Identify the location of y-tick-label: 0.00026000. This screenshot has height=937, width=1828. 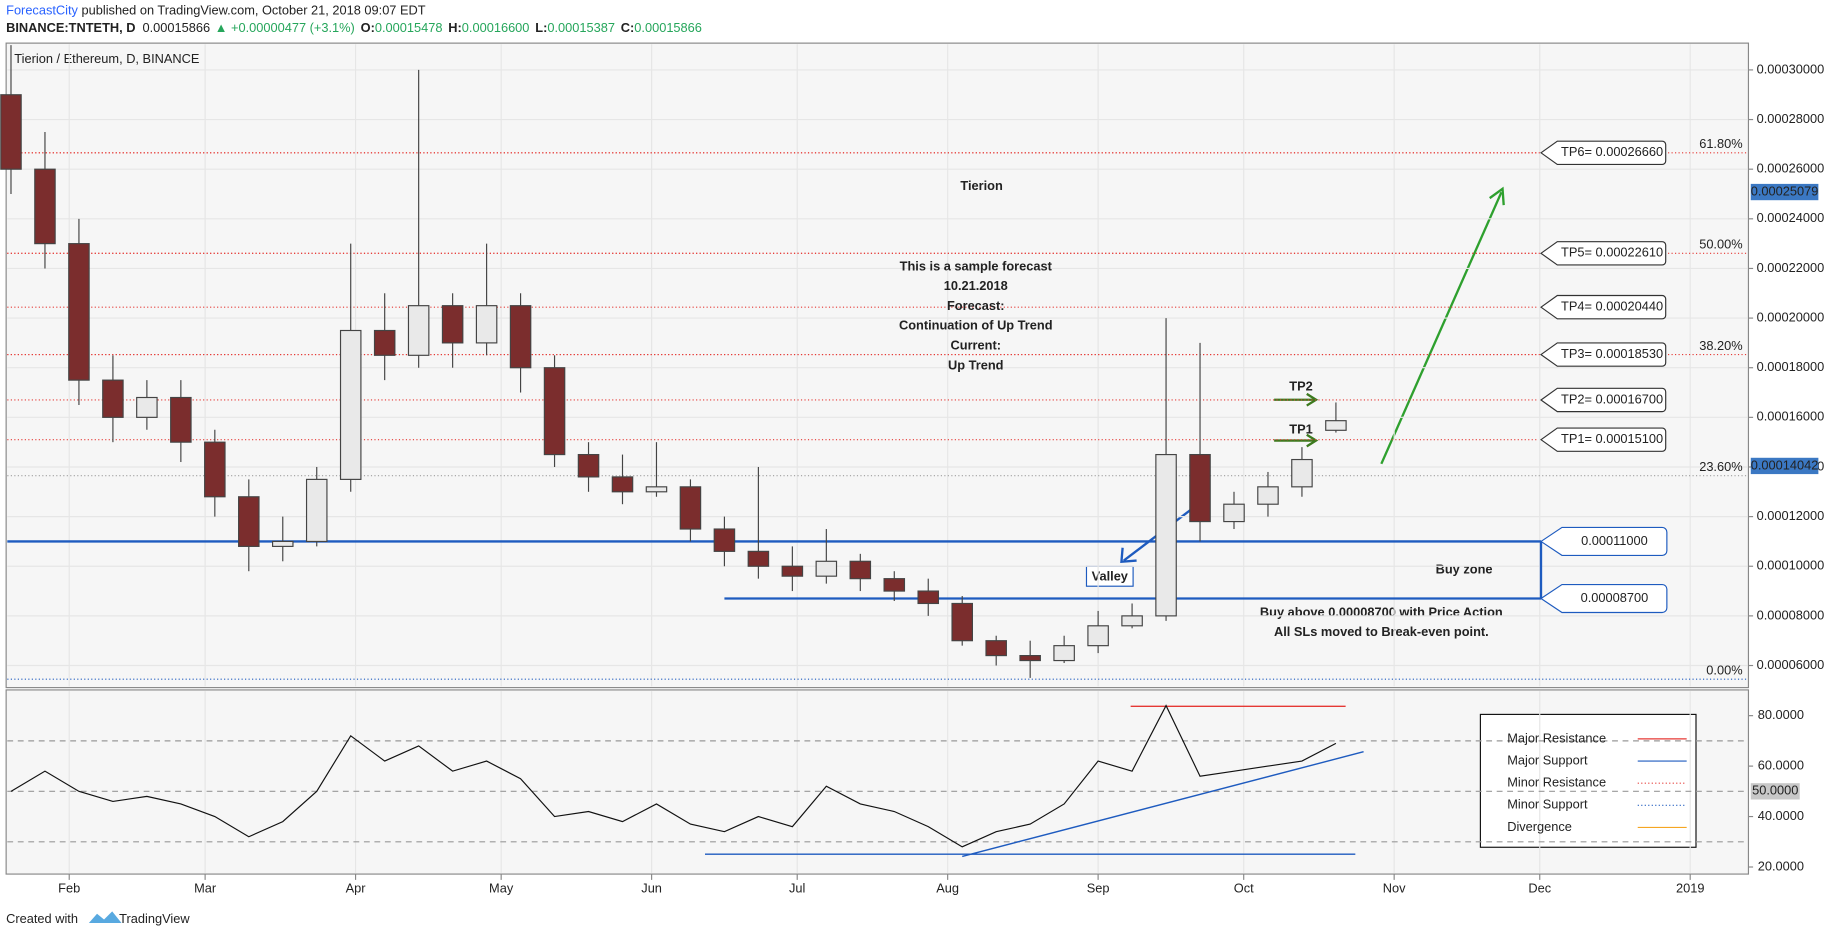
(1791, 168).